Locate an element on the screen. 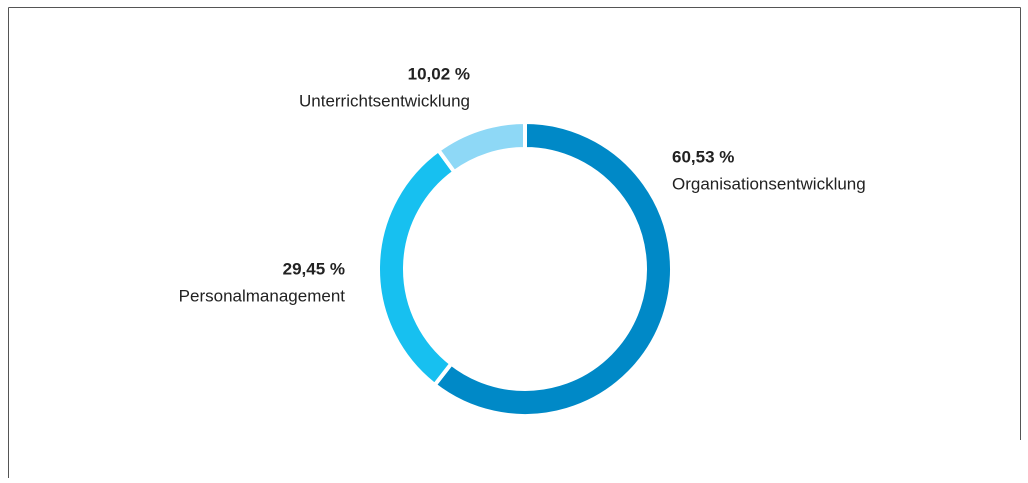 Image resolution: width=1028 pixels, height=483 pixels. category-label: Organisationsentwicklung is located at coordinates (769, 183).